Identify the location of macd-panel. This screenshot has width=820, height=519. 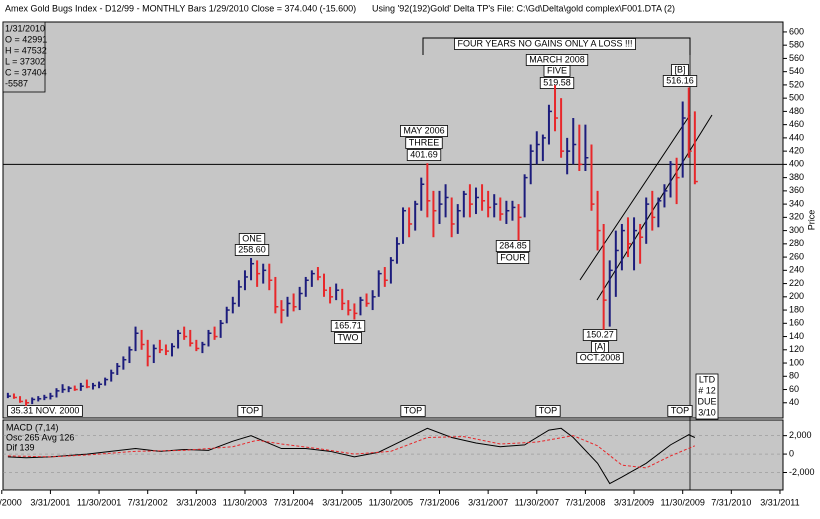
(393, 455).